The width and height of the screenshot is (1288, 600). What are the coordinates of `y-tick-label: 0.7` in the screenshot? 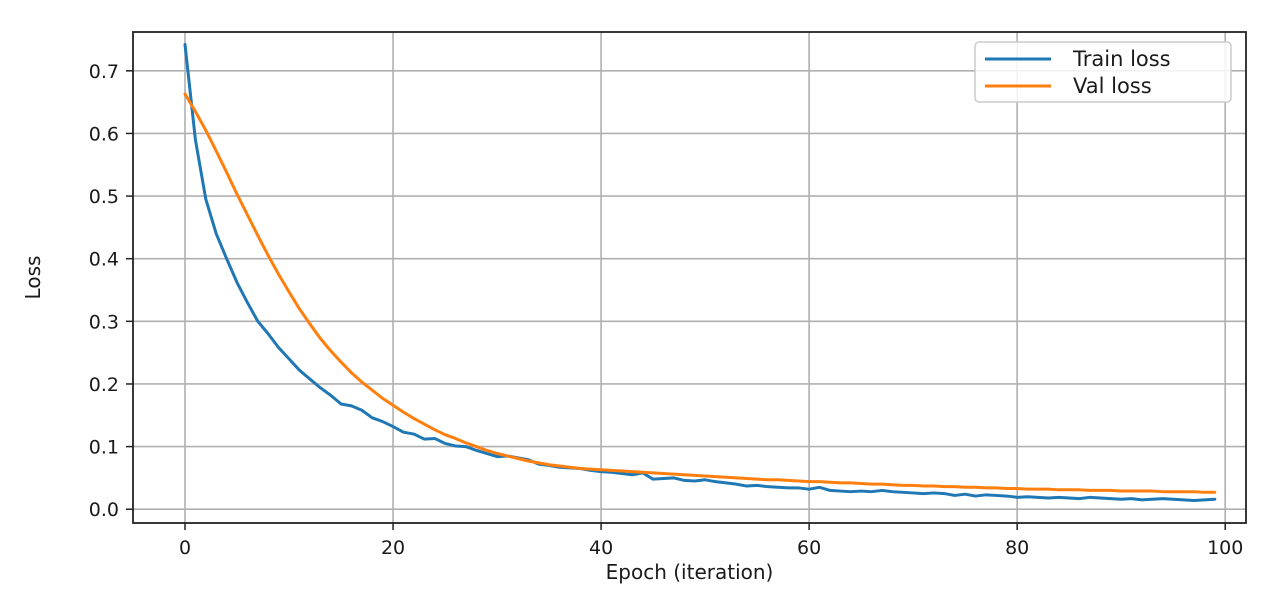 It's located at (104, 72).